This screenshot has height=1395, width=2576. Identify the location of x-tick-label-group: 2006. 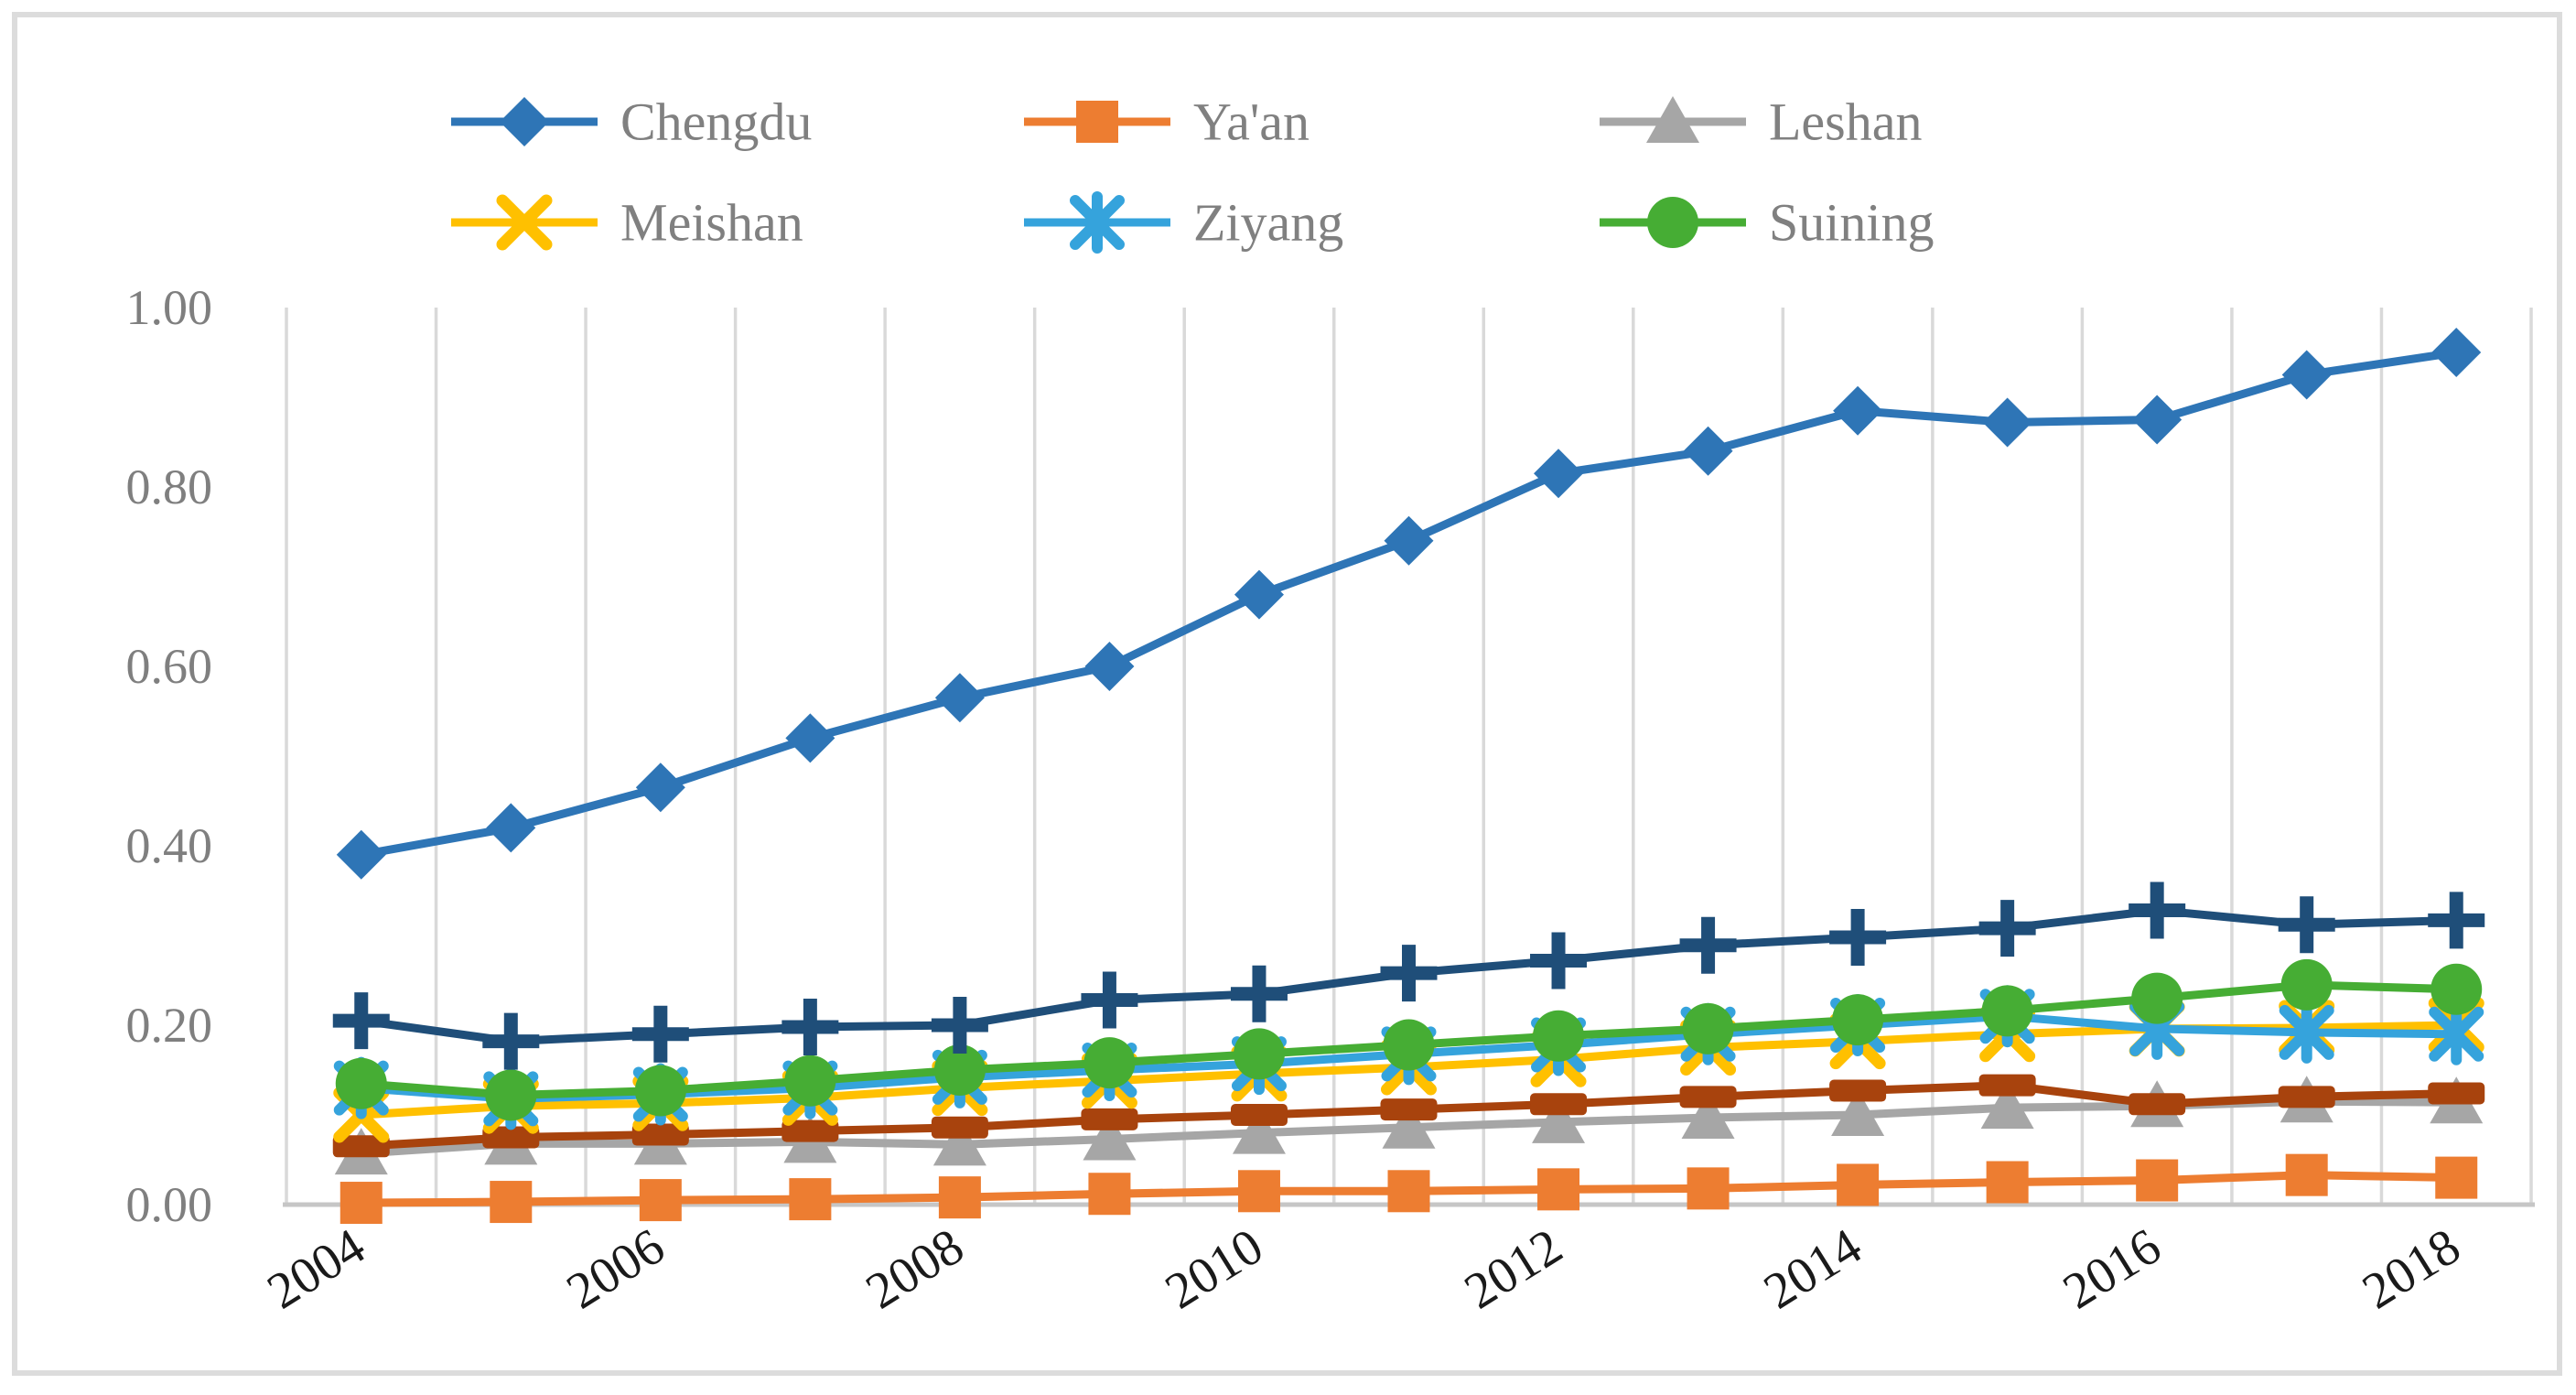
(615, 1268).